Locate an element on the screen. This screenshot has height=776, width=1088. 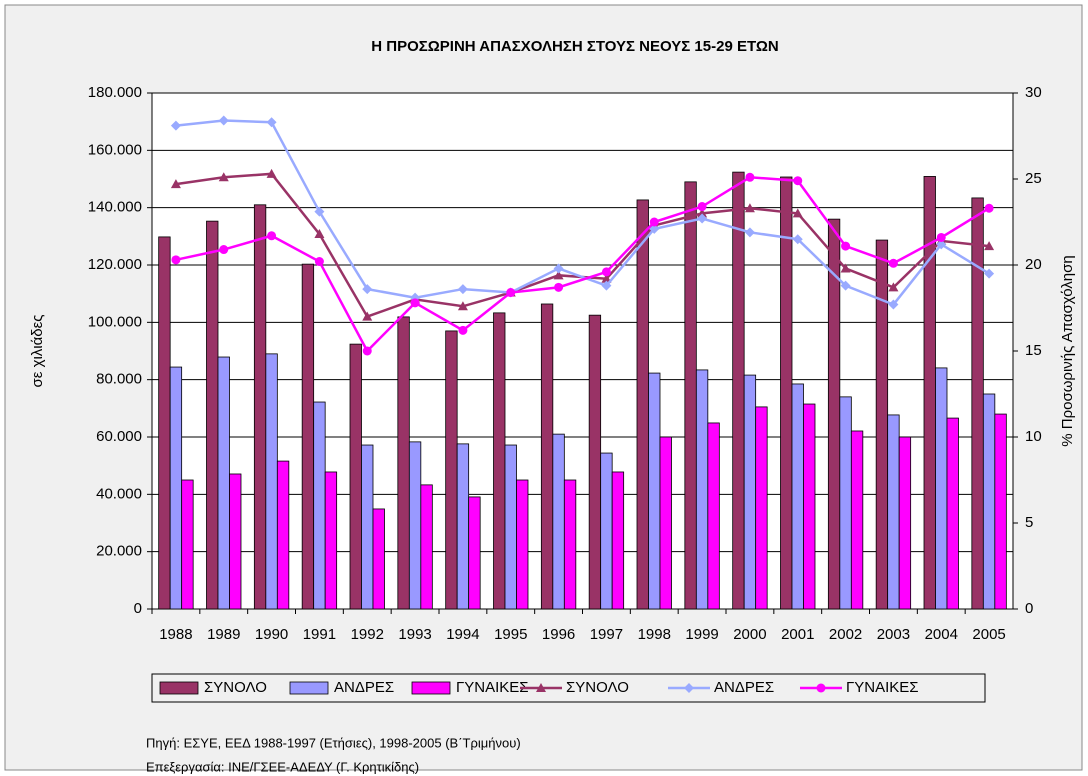
y2-tick-label: 15 is located at coordinates (1033, 350).